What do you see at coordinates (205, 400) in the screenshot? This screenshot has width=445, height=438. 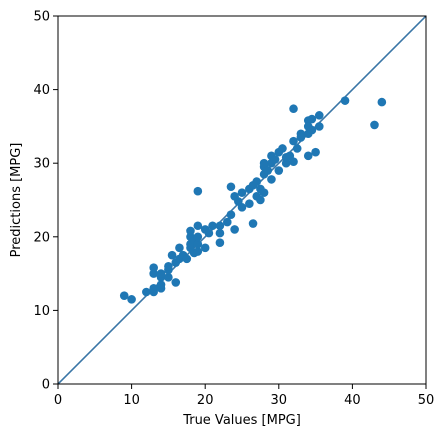 I see `x-tick-label: 20` at bounding box center [205, 400].